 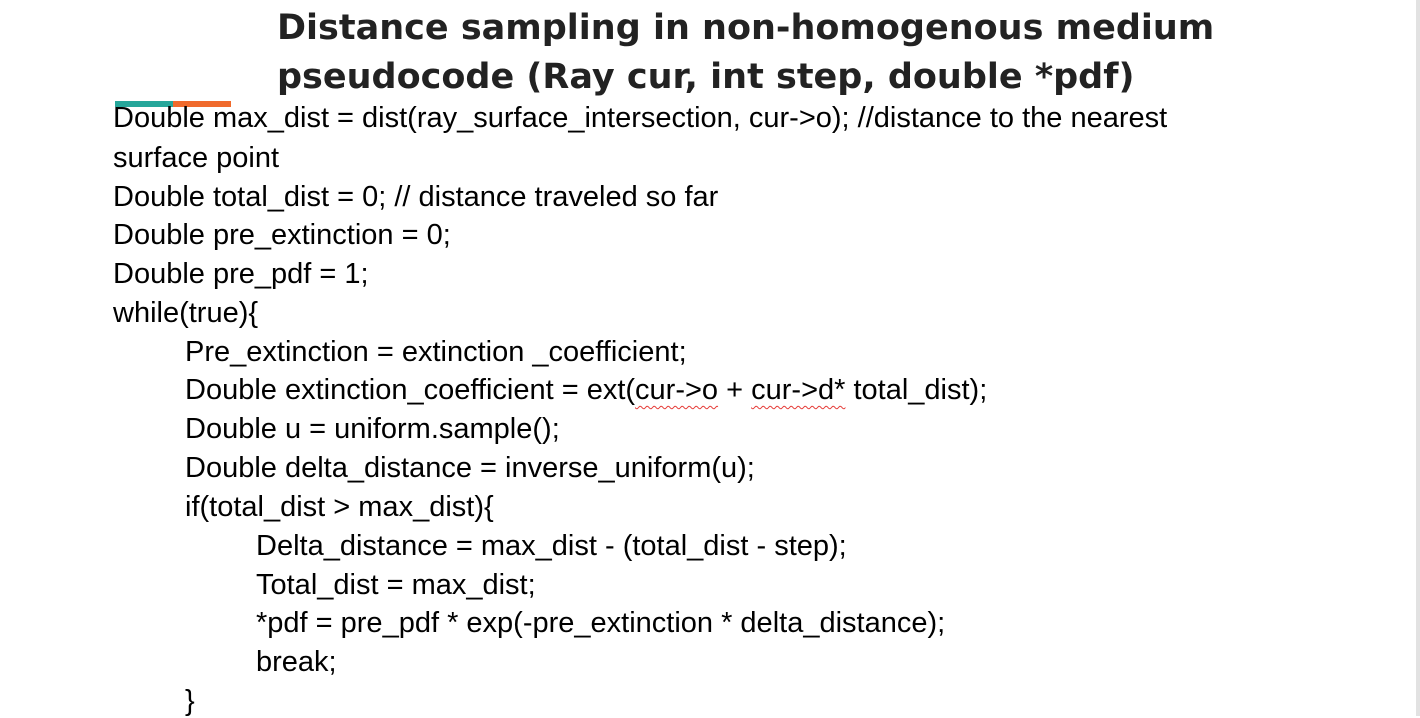 I want to click on code-line: Double pre_pdf = 1;, so click(x=241, y=274).